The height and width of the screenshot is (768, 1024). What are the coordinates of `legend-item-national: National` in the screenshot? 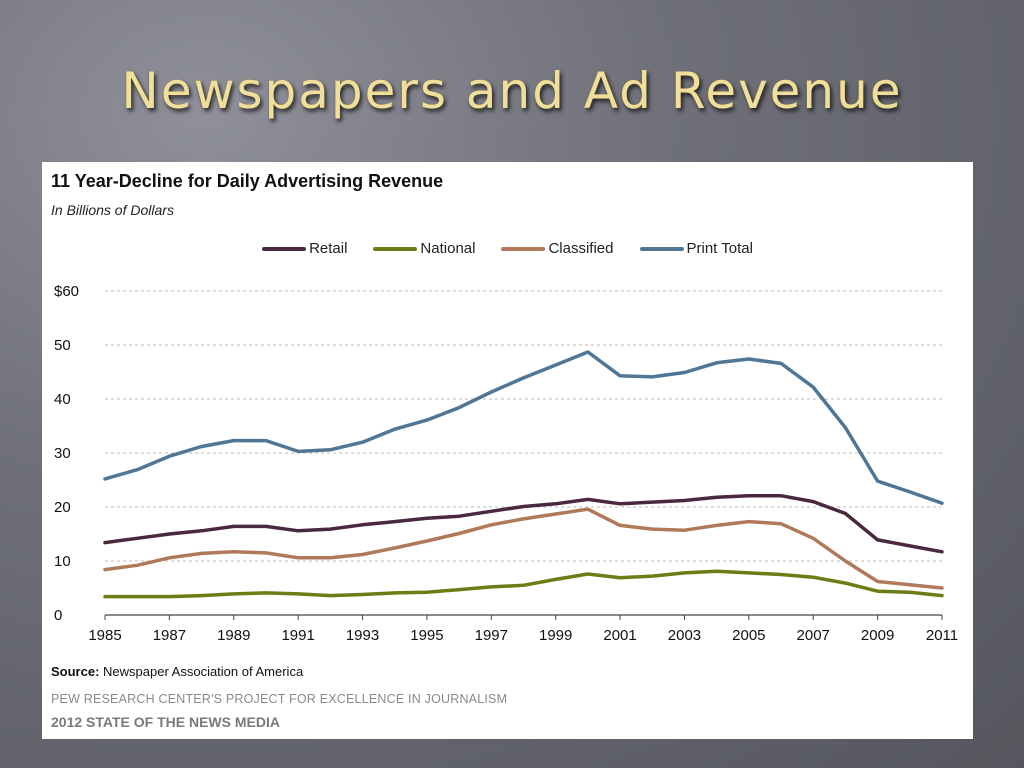 It's located at (424, 248).